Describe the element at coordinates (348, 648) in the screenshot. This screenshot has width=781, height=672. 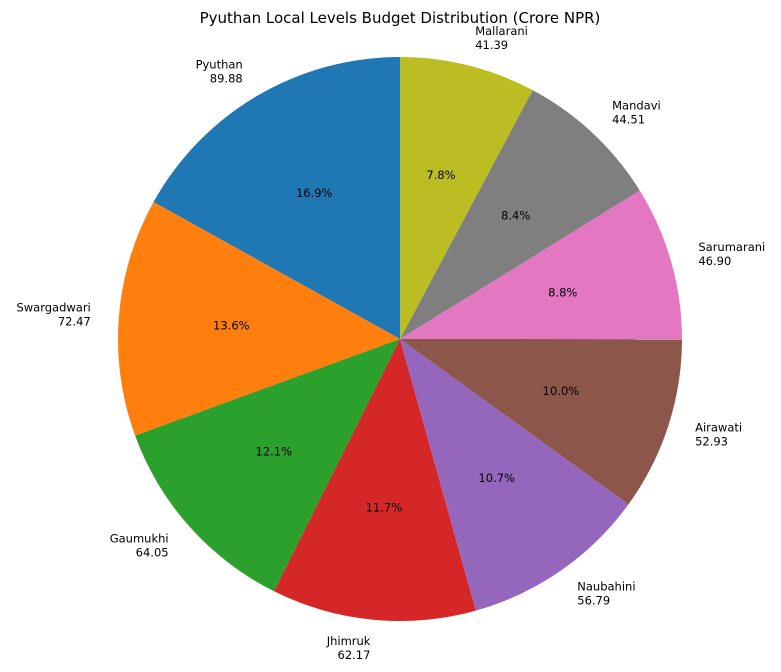
I see `pie-label-jhimruk: Jhimruk 62.17` at that location.